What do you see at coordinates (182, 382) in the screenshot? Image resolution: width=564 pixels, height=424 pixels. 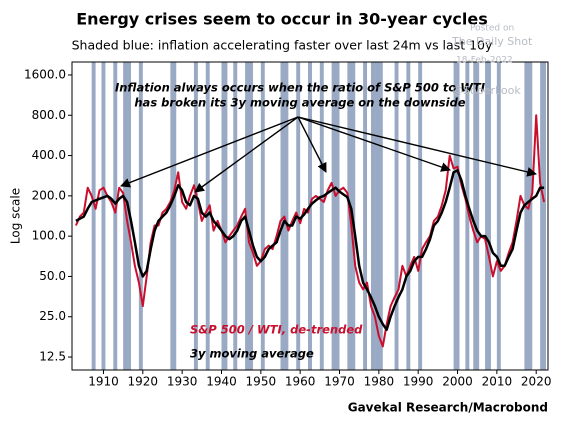 I see `x-tick-label: 1930` at bounding box center [182, 382].